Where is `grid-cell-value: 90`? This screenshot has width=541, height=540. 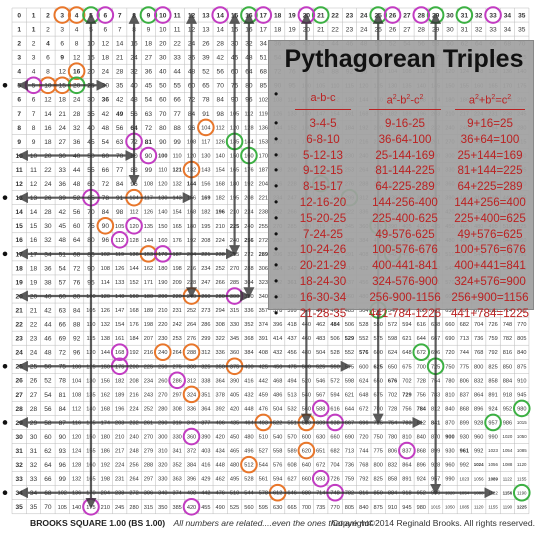
grid-cell-value: 90 is located at coordinates (106, 226).